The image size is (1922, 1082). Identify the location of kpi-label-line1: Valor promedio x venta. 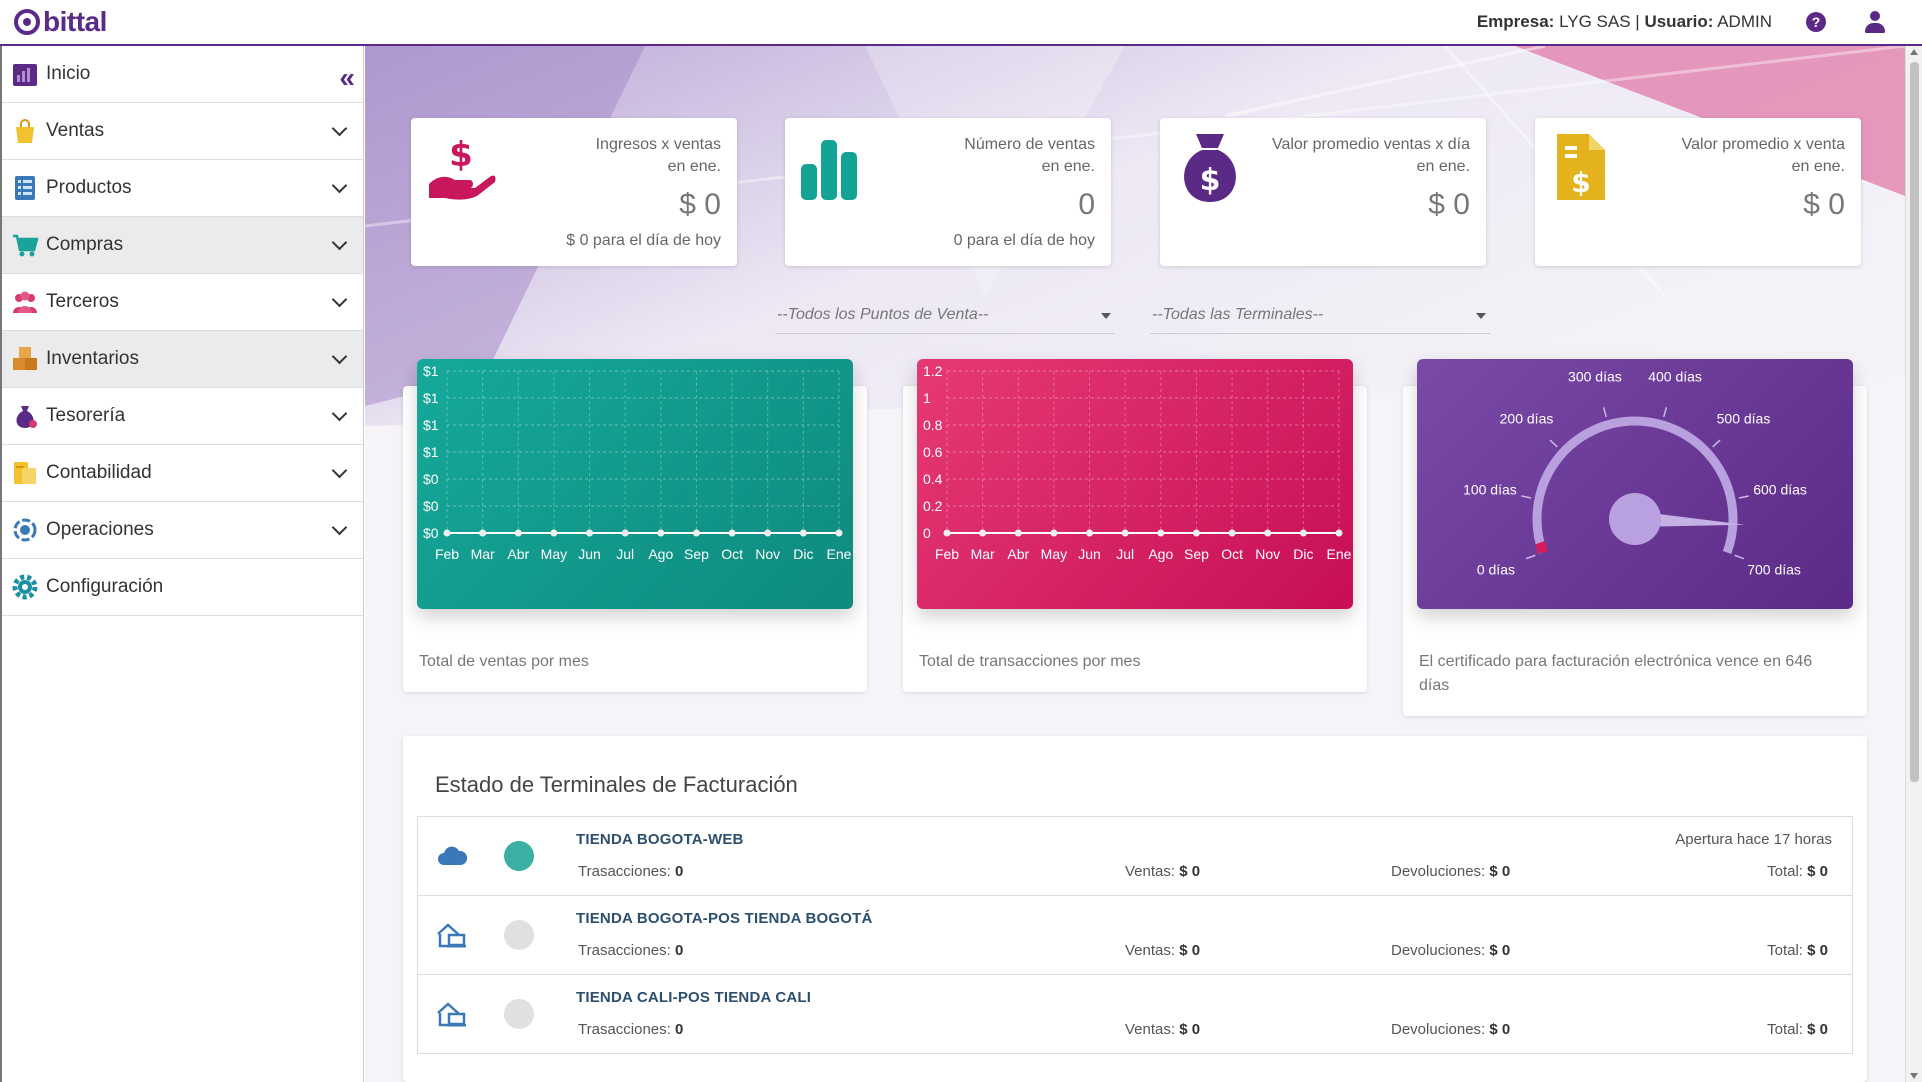
(1763, 144).